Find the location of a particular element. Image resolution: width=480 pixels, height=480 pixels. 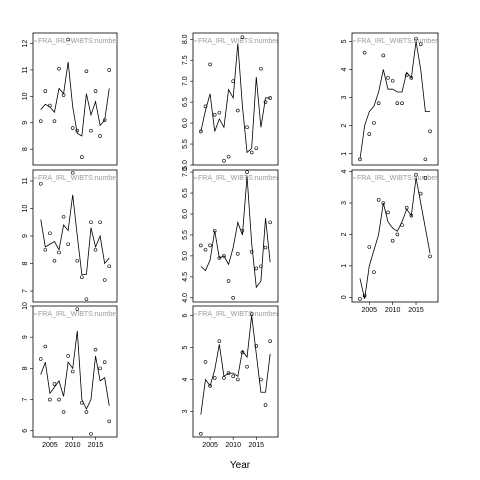

y-tick-label: 1 is located at coordinates (344, 154).